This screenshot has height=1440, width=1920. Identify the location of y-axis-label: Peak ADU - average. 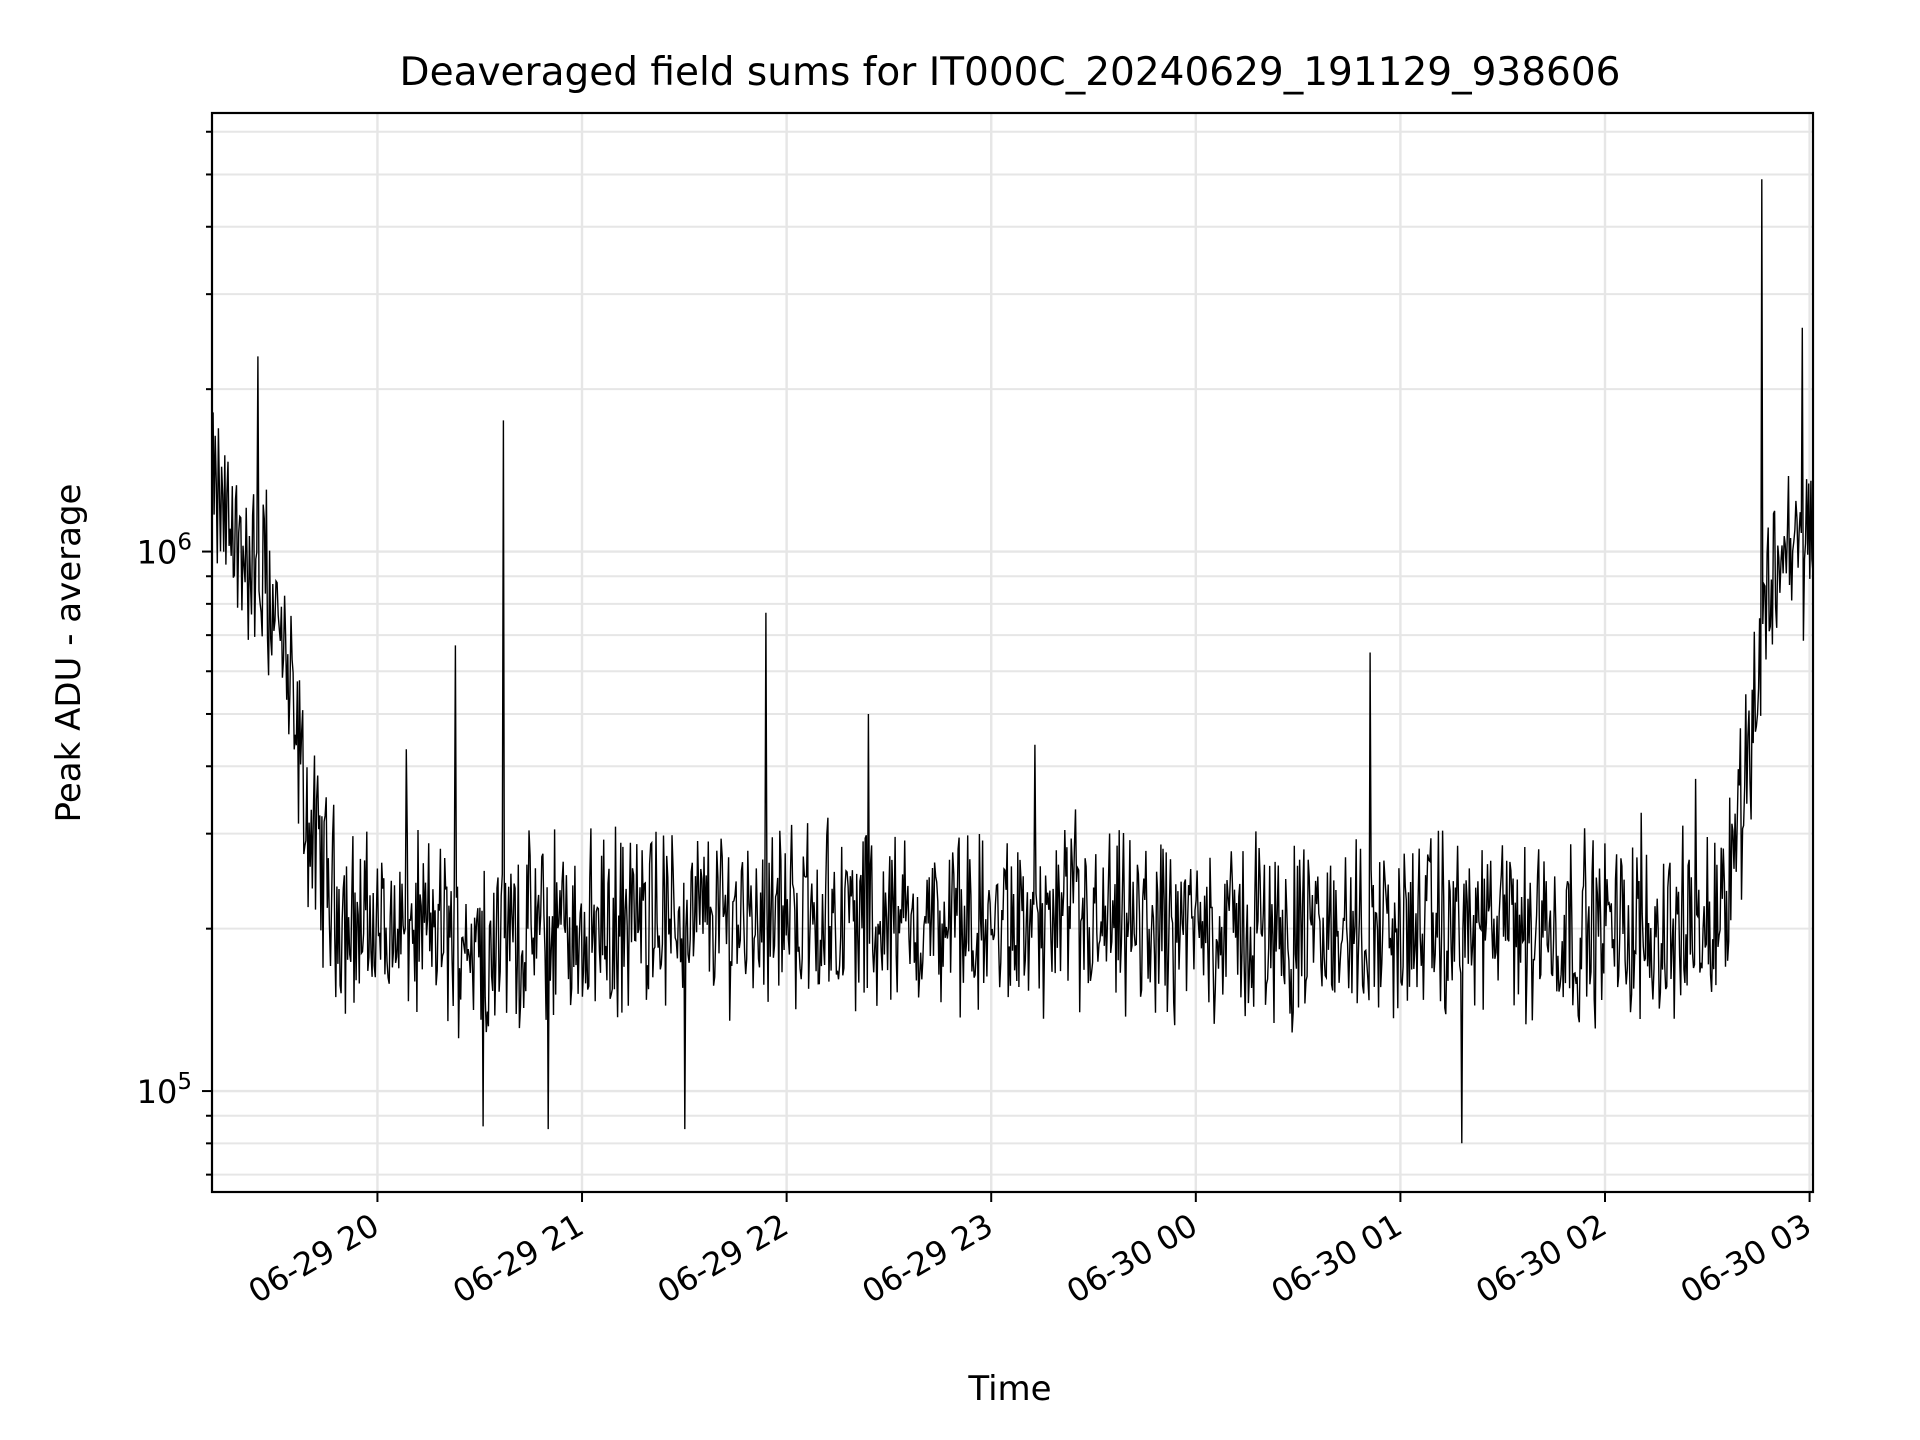
(69, 653).